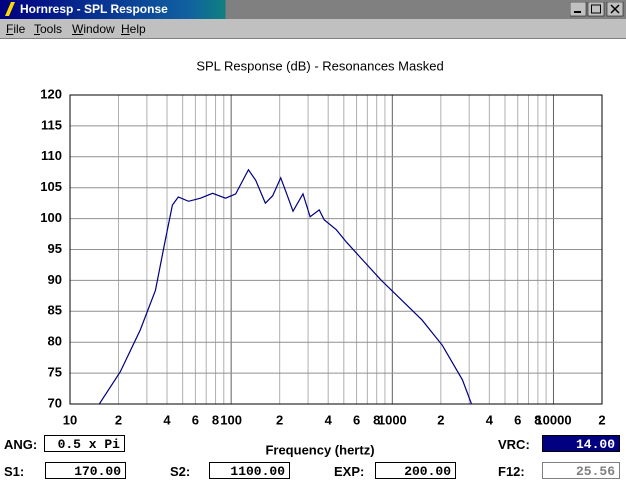 The width and height of the screenshot is (626, 484). What do you see at coordinates (313, 29) in the screenshot?
I see `menu-bar: File Tools Window Help` at bounding box center [313, 29].